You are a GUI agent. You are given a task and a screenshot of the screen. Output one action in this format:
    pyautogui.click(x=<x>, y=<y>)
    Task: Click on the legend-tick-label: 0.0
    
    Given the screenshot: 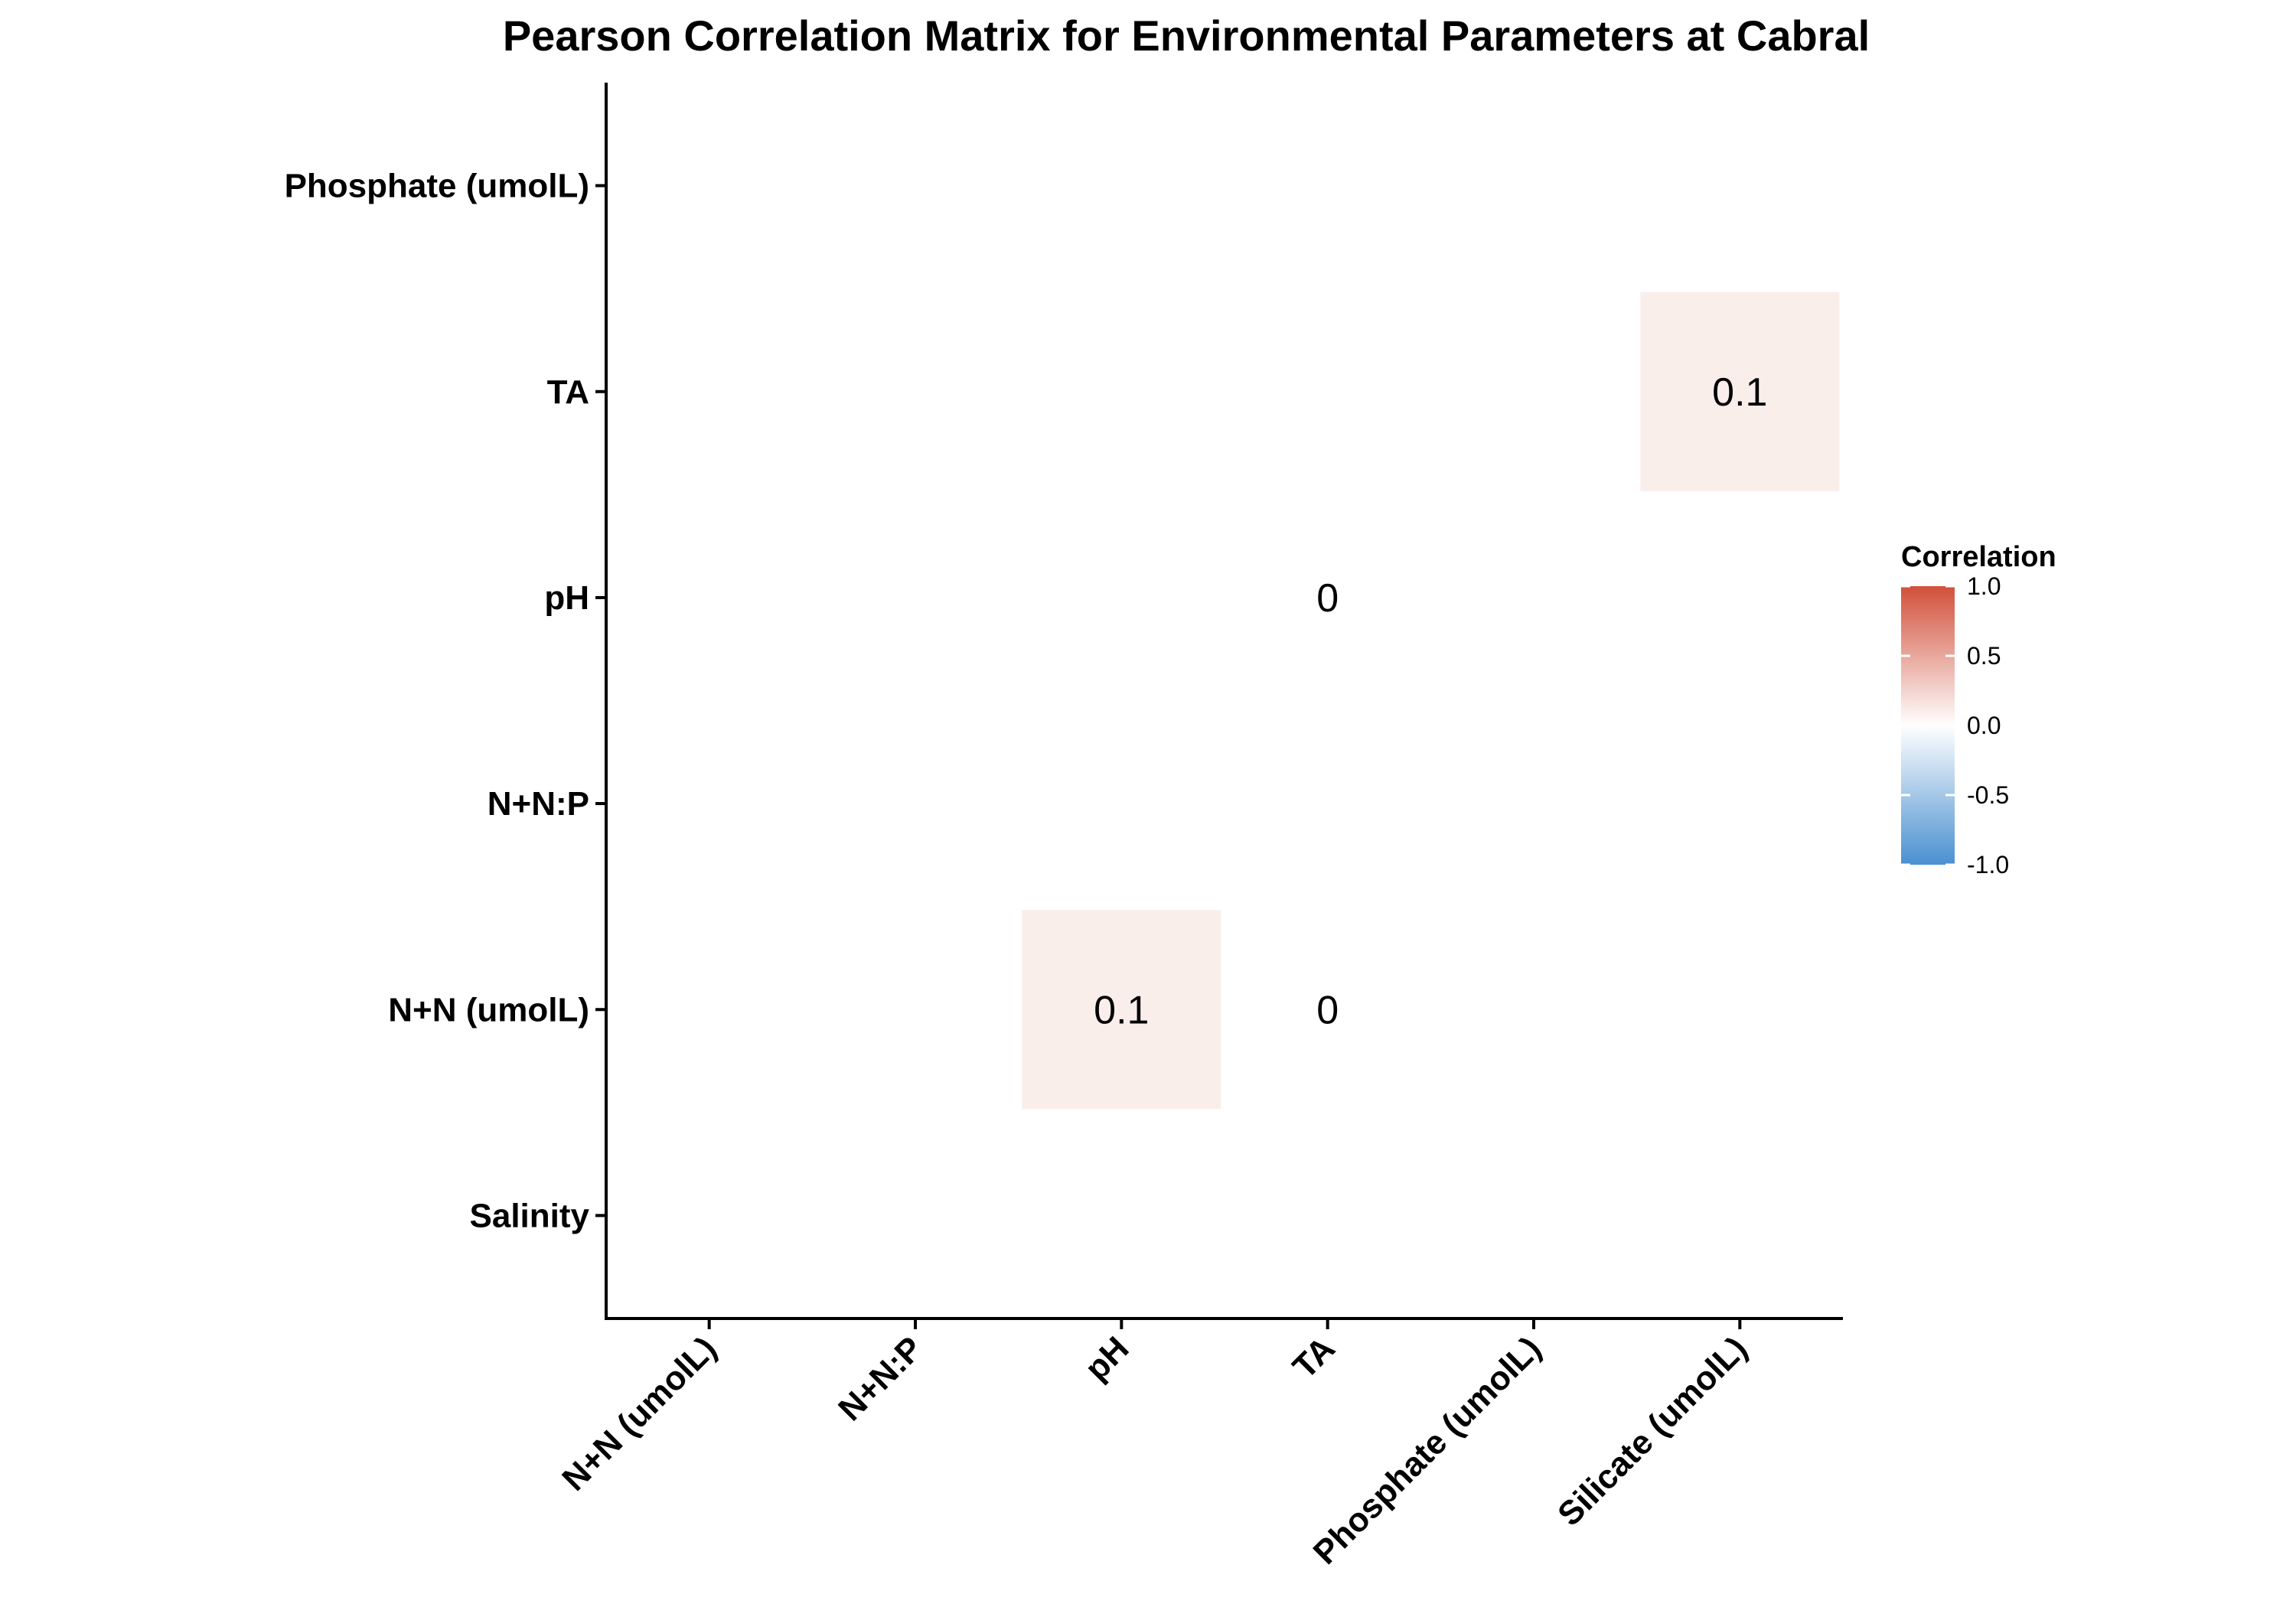 What is the action you would take?
    pyautogui.click(x=1984, y=725)
    